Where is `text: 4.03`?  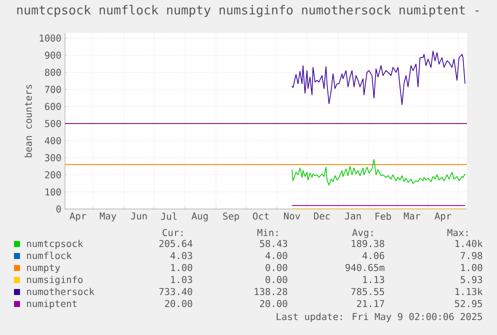
text: 4.03 is located at coordinates (181, 256).